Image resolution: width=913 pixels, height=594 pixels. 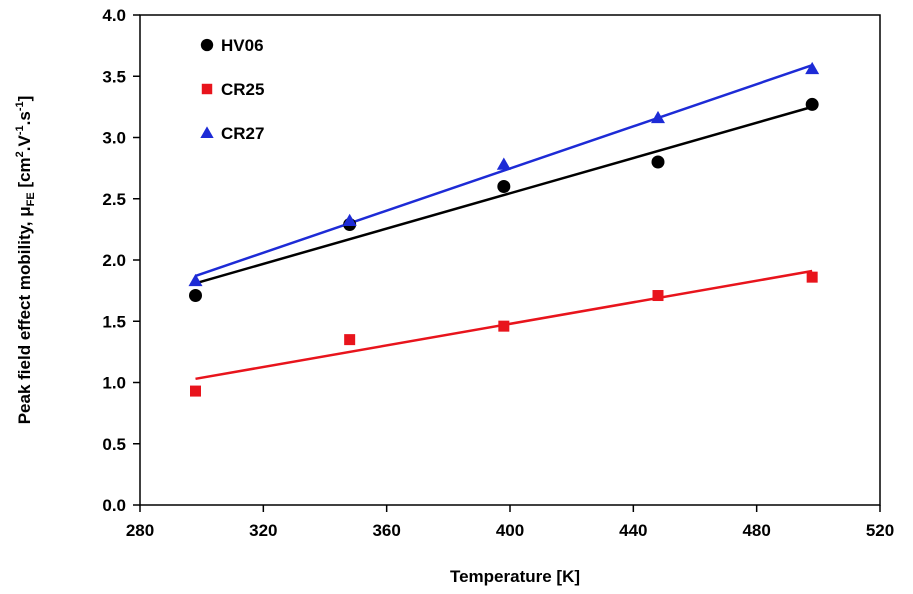 What do you see at coordinates (24, 174) in the screenshot?
I see `y-axis-title-part: [cm` at bounding box center [24, 174].